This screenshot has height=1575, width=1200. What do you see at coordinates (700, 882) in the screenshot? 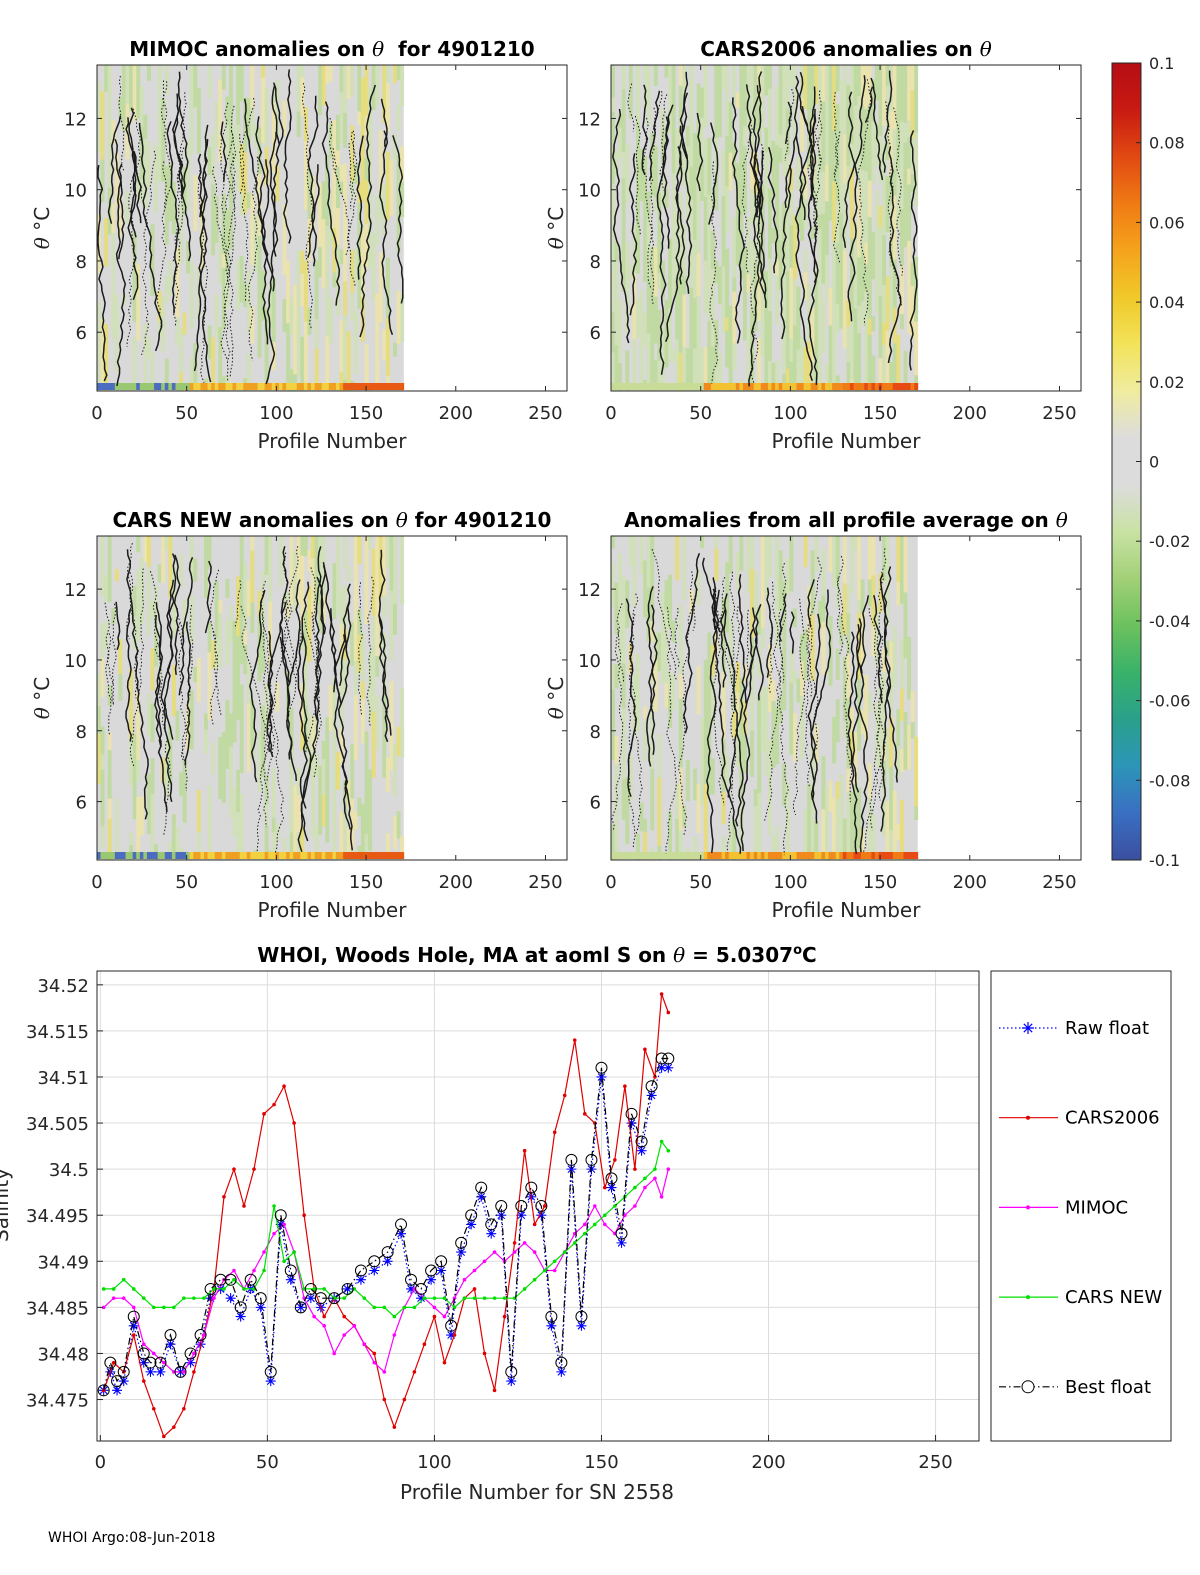
I see `x-tick-label: 50` at bounding box center [700, 882].